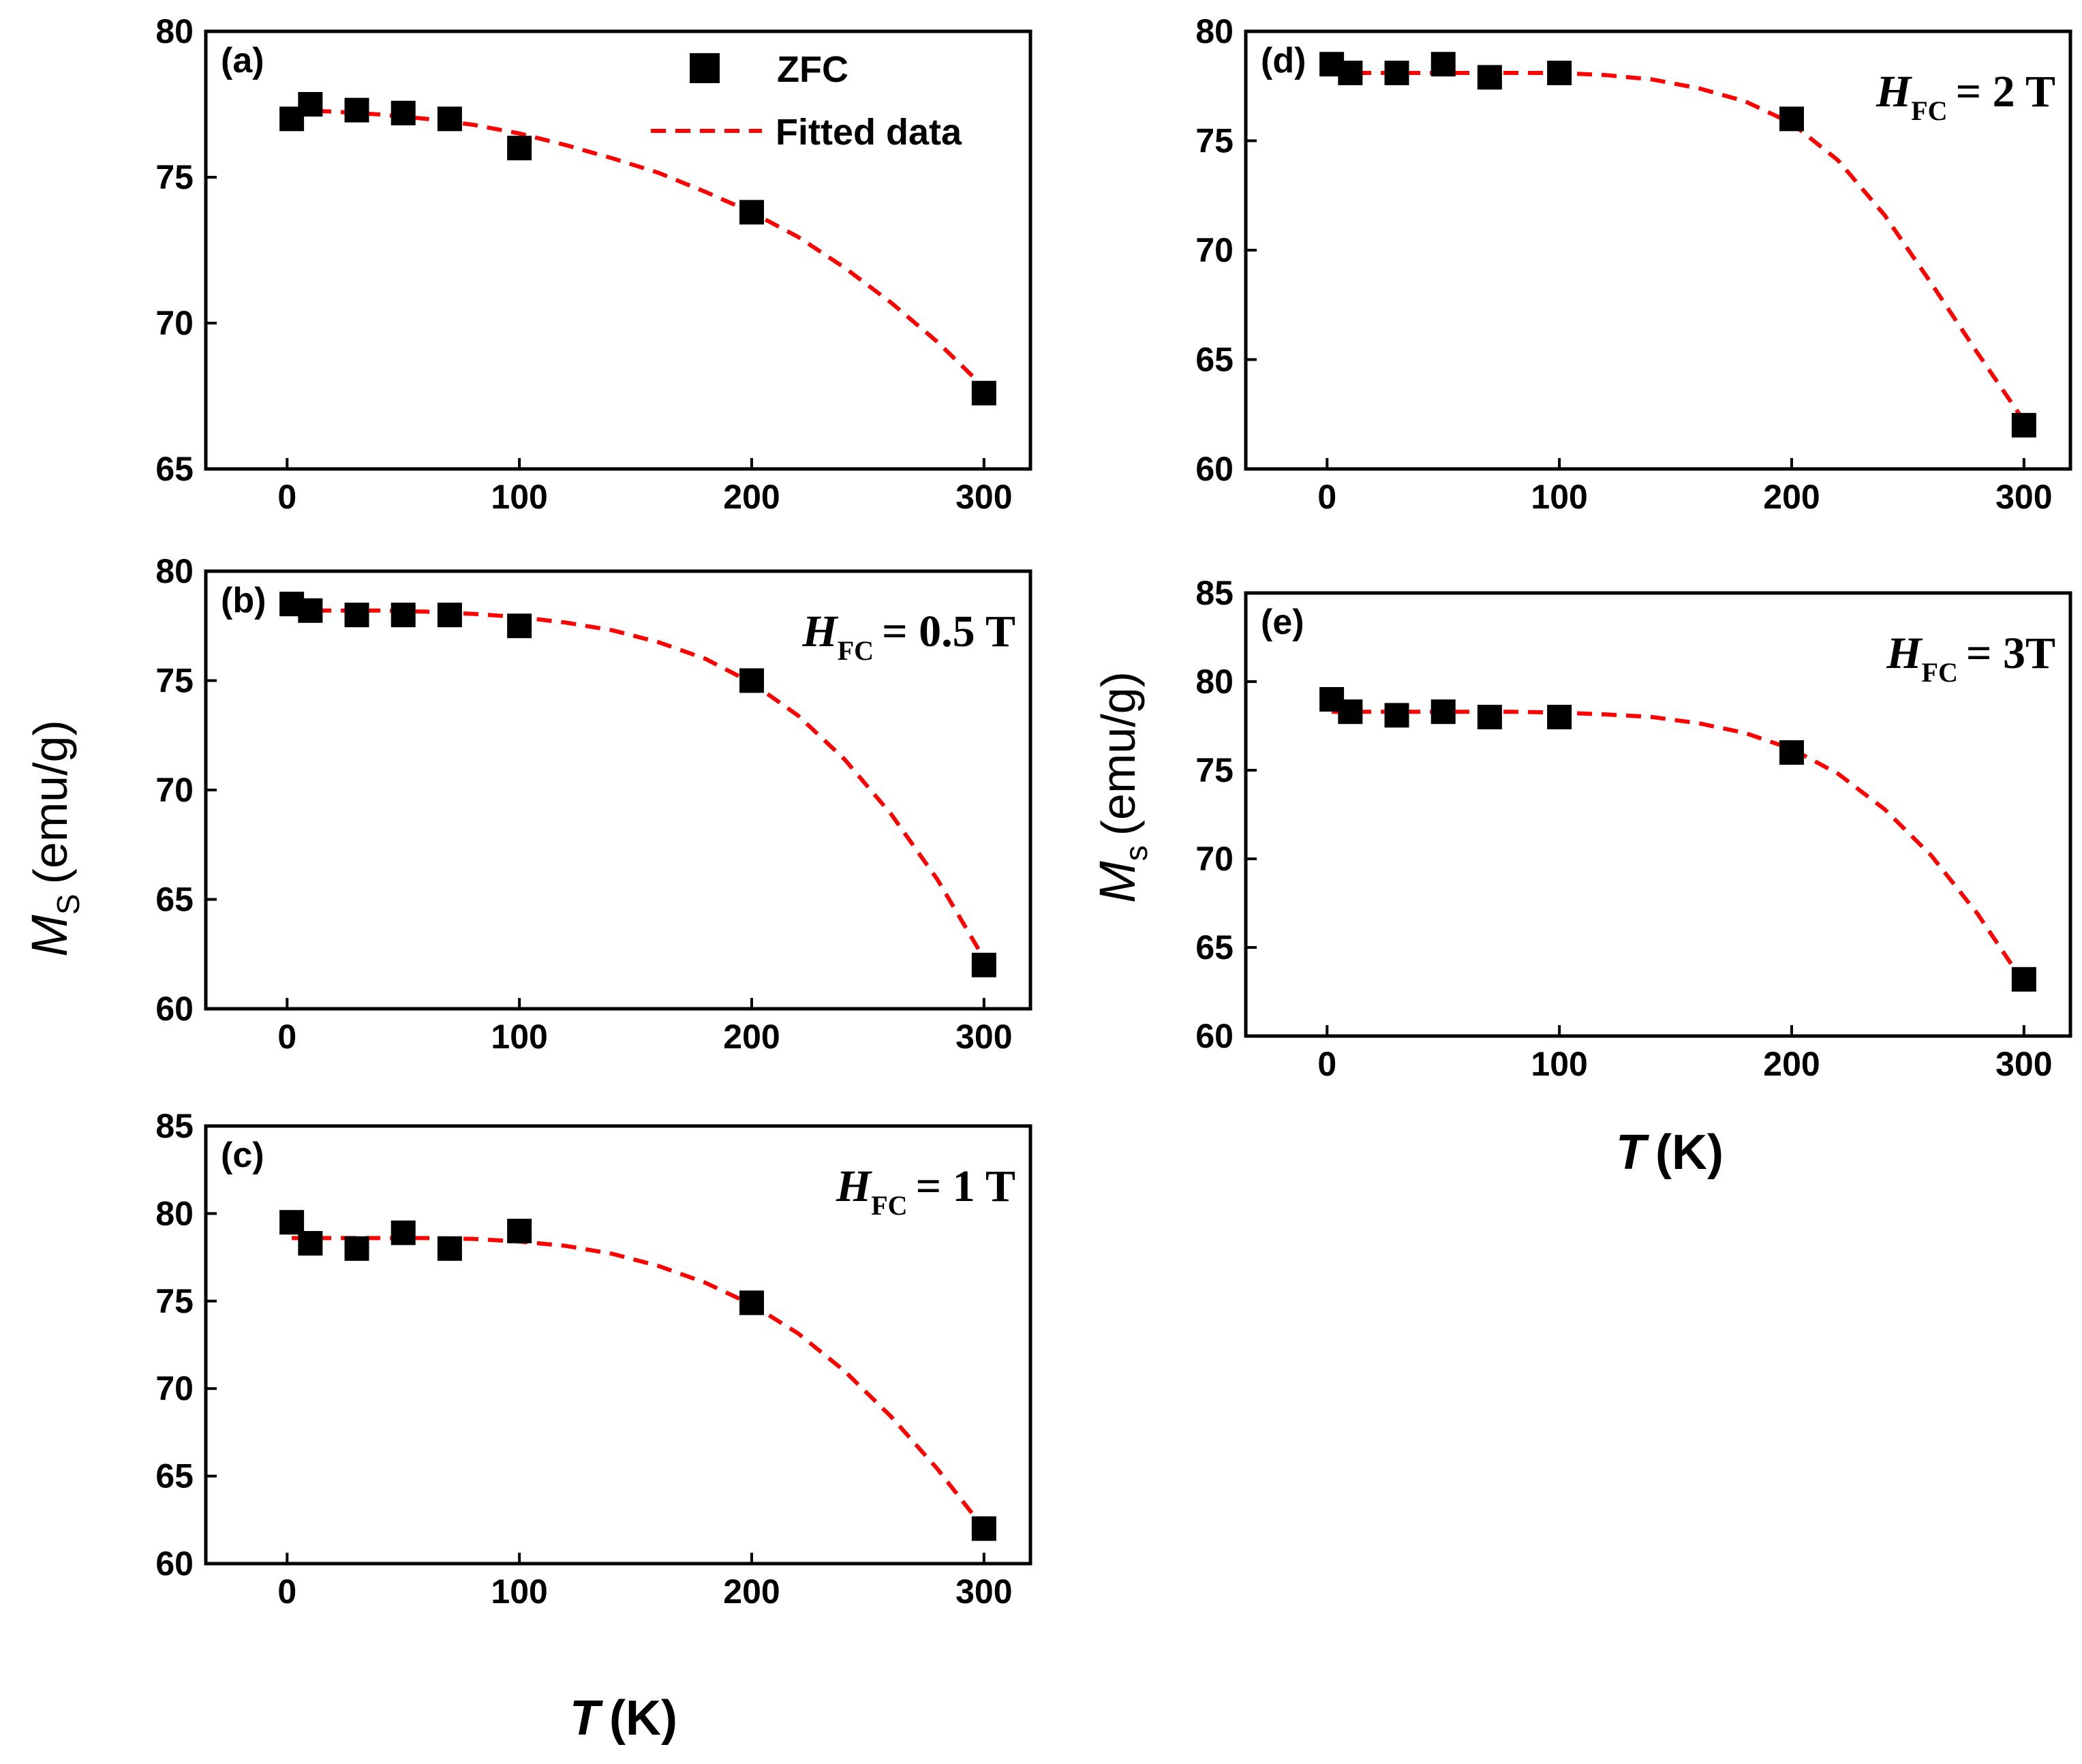 The width and height of the screenshot is (2082, 1764). I want to click on svg-text:MS(emu/g): MS (emu/g), so click(53, 838).